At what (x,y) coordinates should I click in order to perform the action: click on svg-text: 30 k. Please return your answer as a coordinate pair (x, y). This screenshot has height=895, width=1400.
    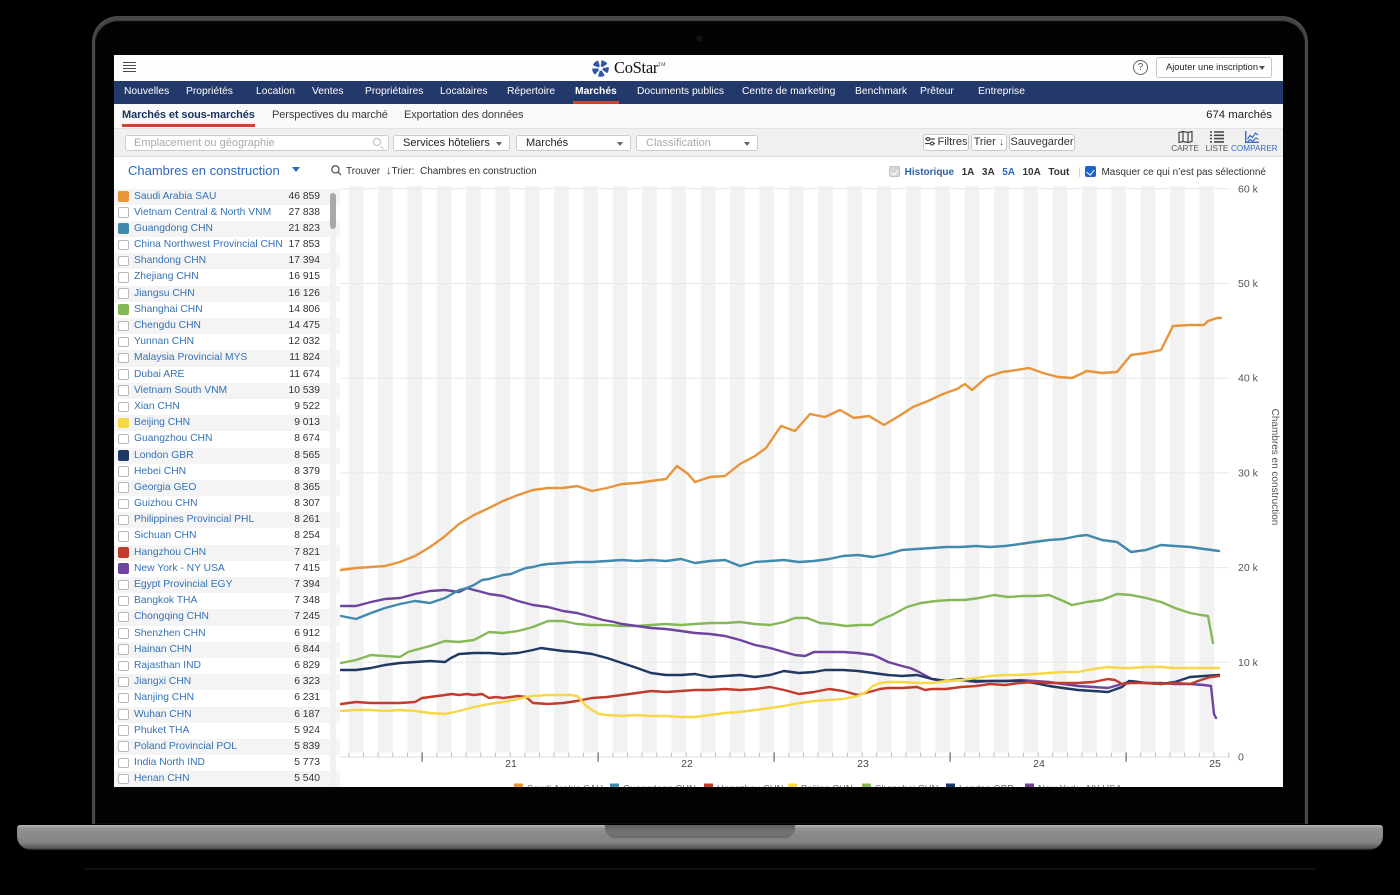
    Looking at the image, I should click on (1248, 473).